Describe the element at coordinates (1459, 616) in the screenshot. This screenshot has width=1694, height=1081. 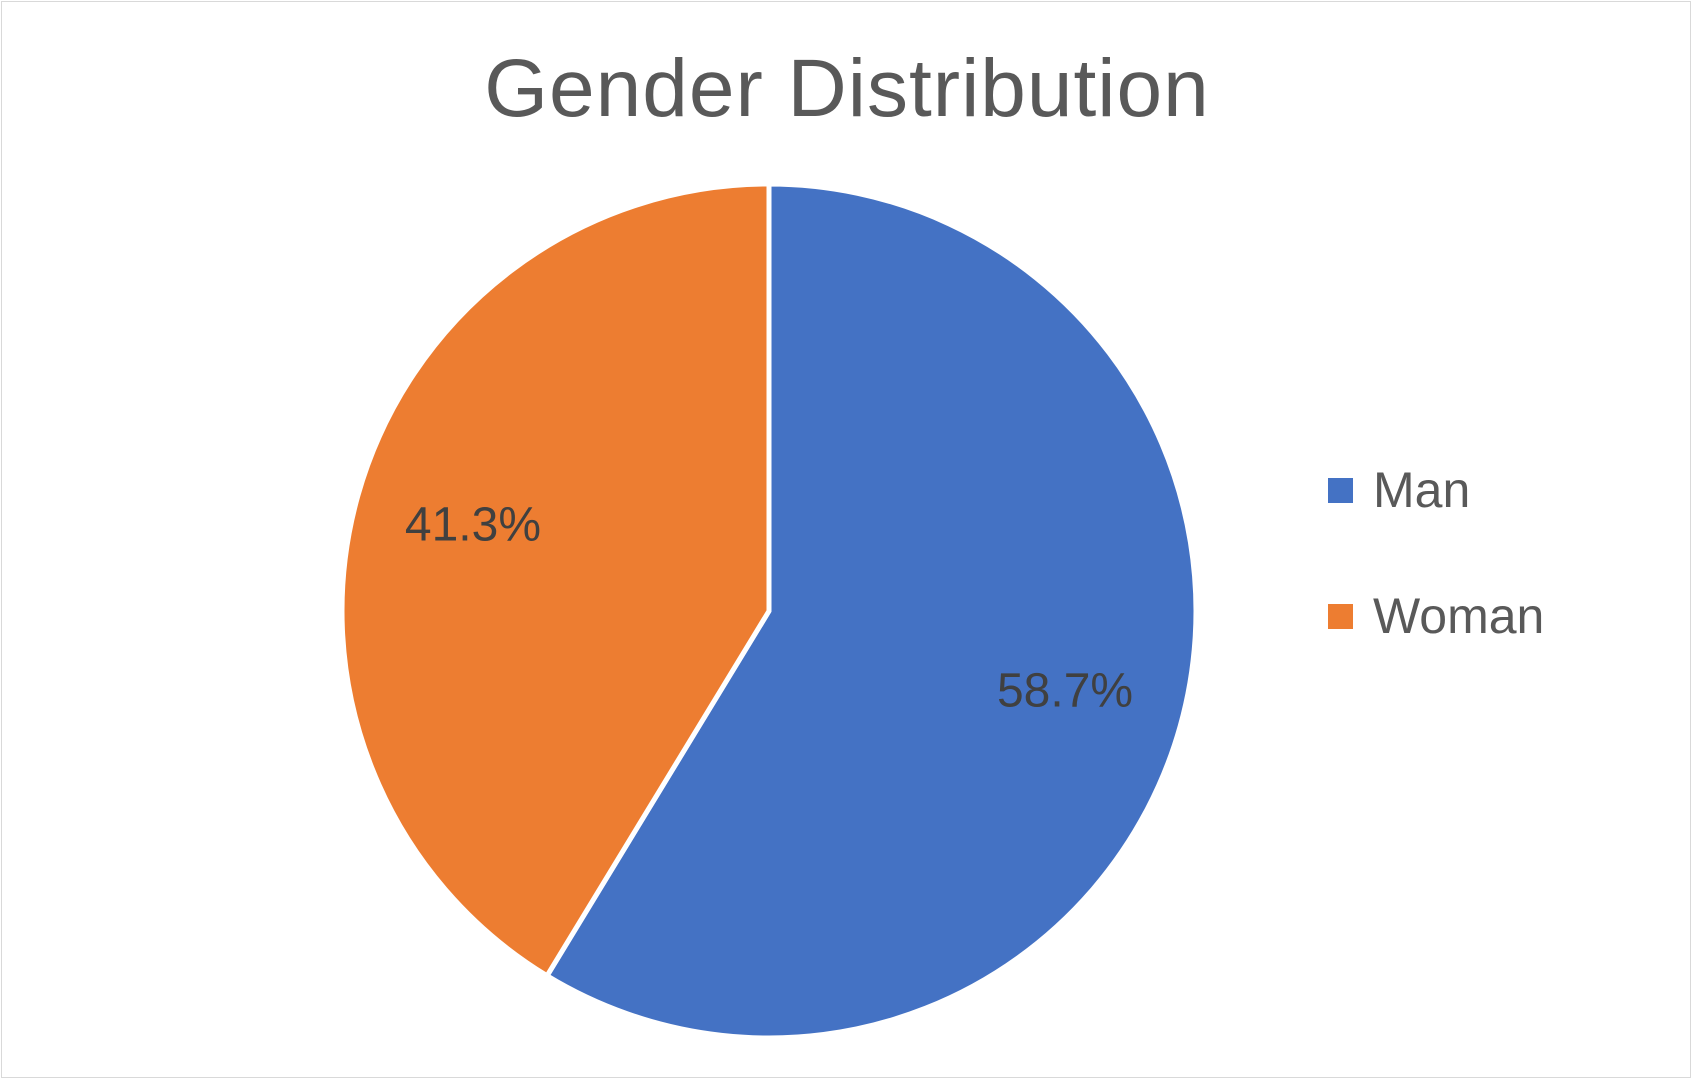
I see `legend-label-woman: Woman` at that location.